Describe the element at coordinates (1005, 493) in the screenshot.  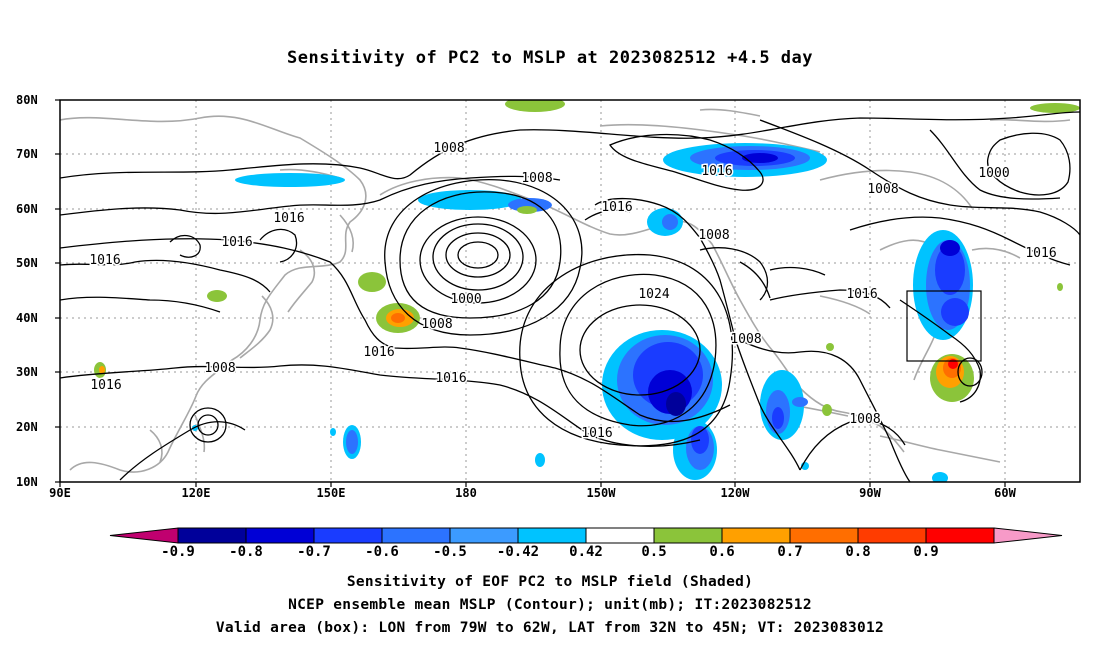
I see `lon-label-60w: 60W` at that location.